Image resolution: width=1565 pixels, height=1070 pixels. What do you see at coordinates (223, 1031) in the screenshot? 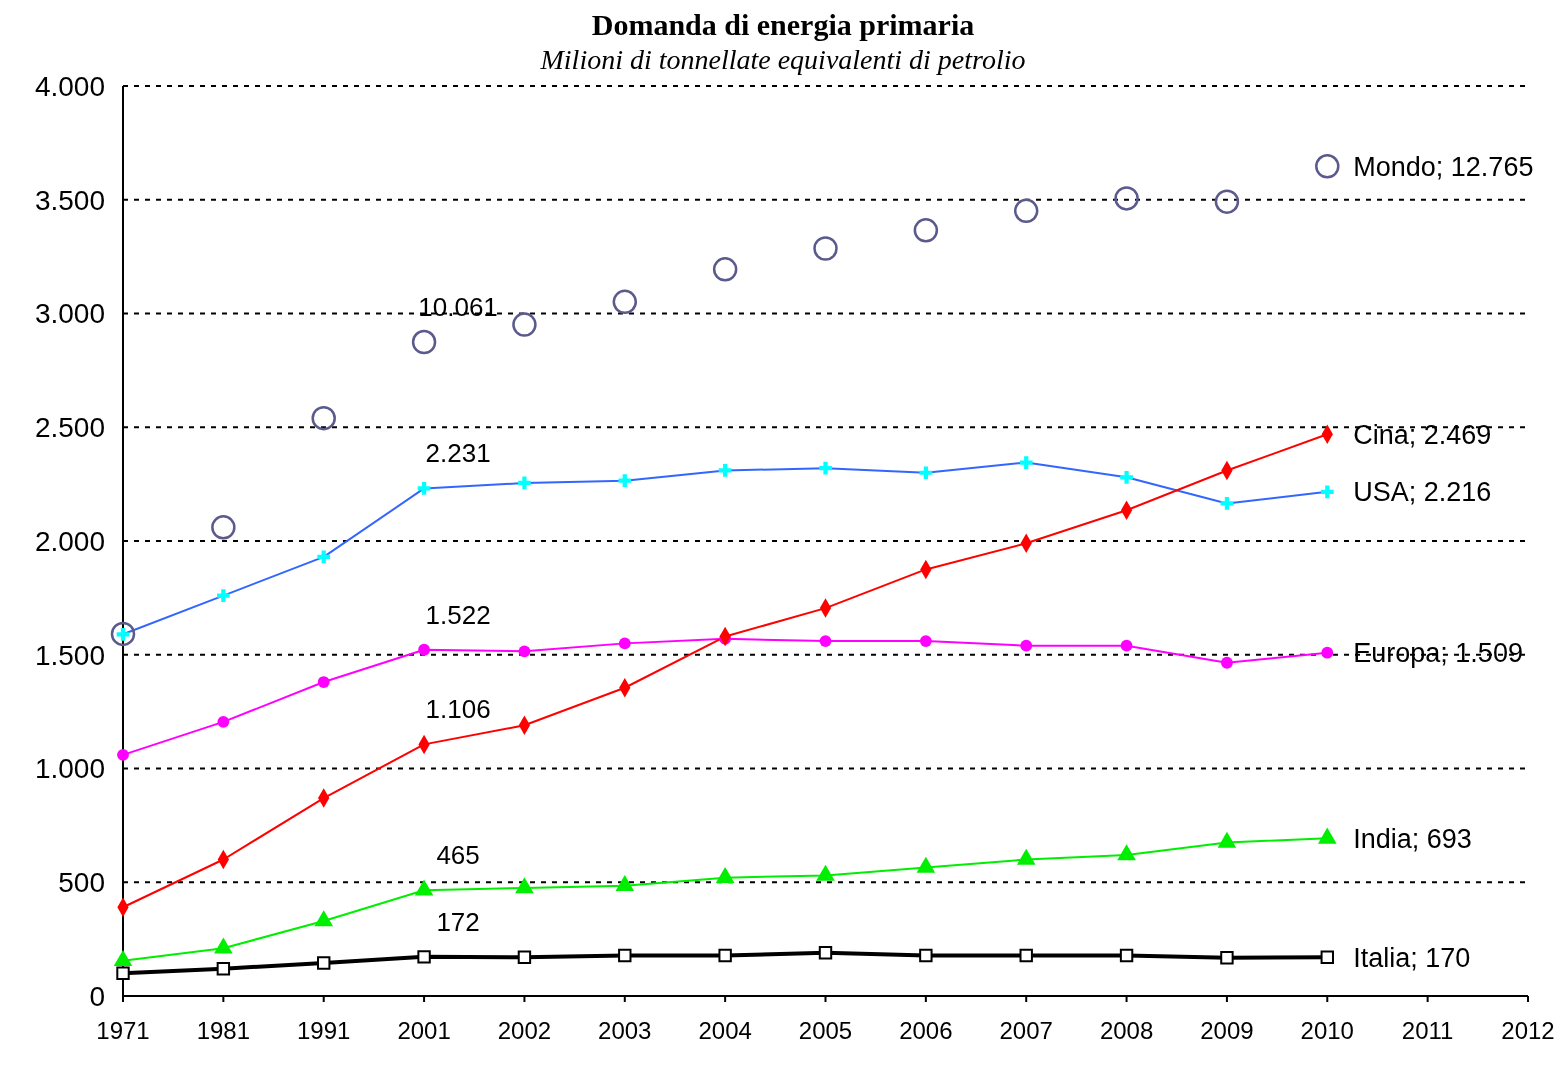
I see `x-tick-label: 1981` at bounding box center [223, 1031].